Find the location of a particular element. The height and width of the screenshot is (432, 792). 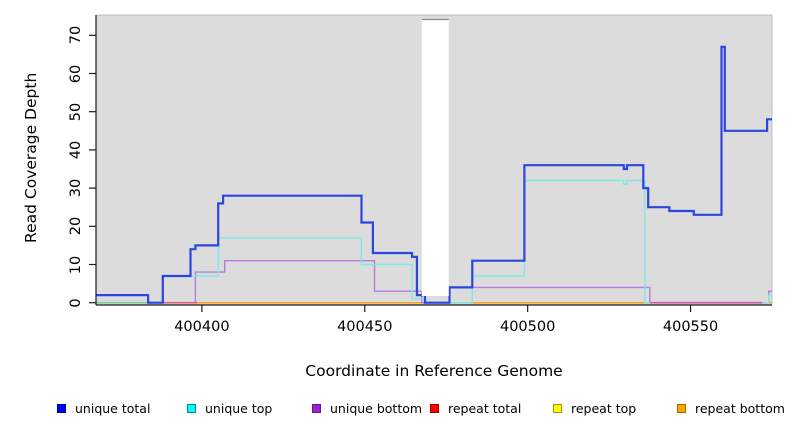

legend-label: repeat top is located at coordinates (604, 408).